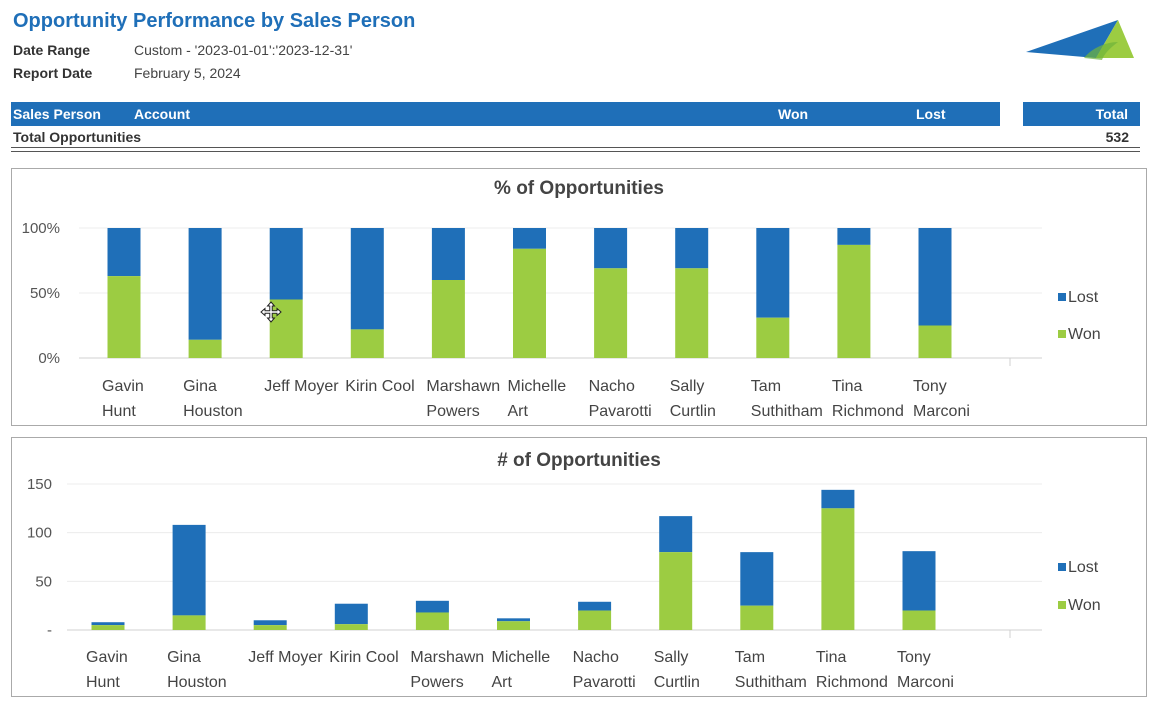 This screenshot has width=1166, height=709. What do you see at coordinates (766, 386) in the screenshot?
I see `x-category-label: Tam` at bounding box center [766, 386].